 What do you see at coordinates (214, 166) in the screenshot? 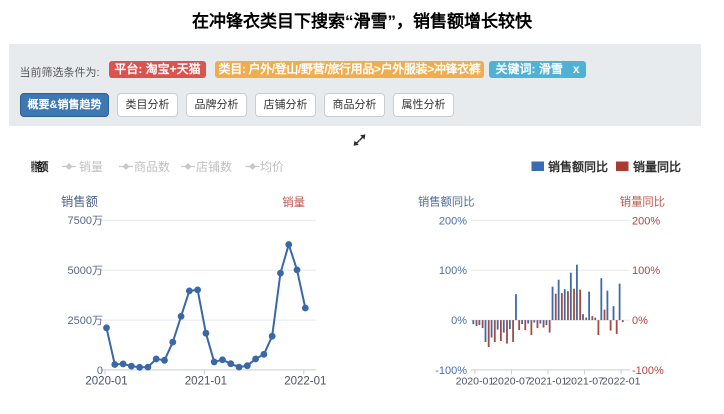
I see `svg-text: 店铺数` at bounding box center [214, 166].